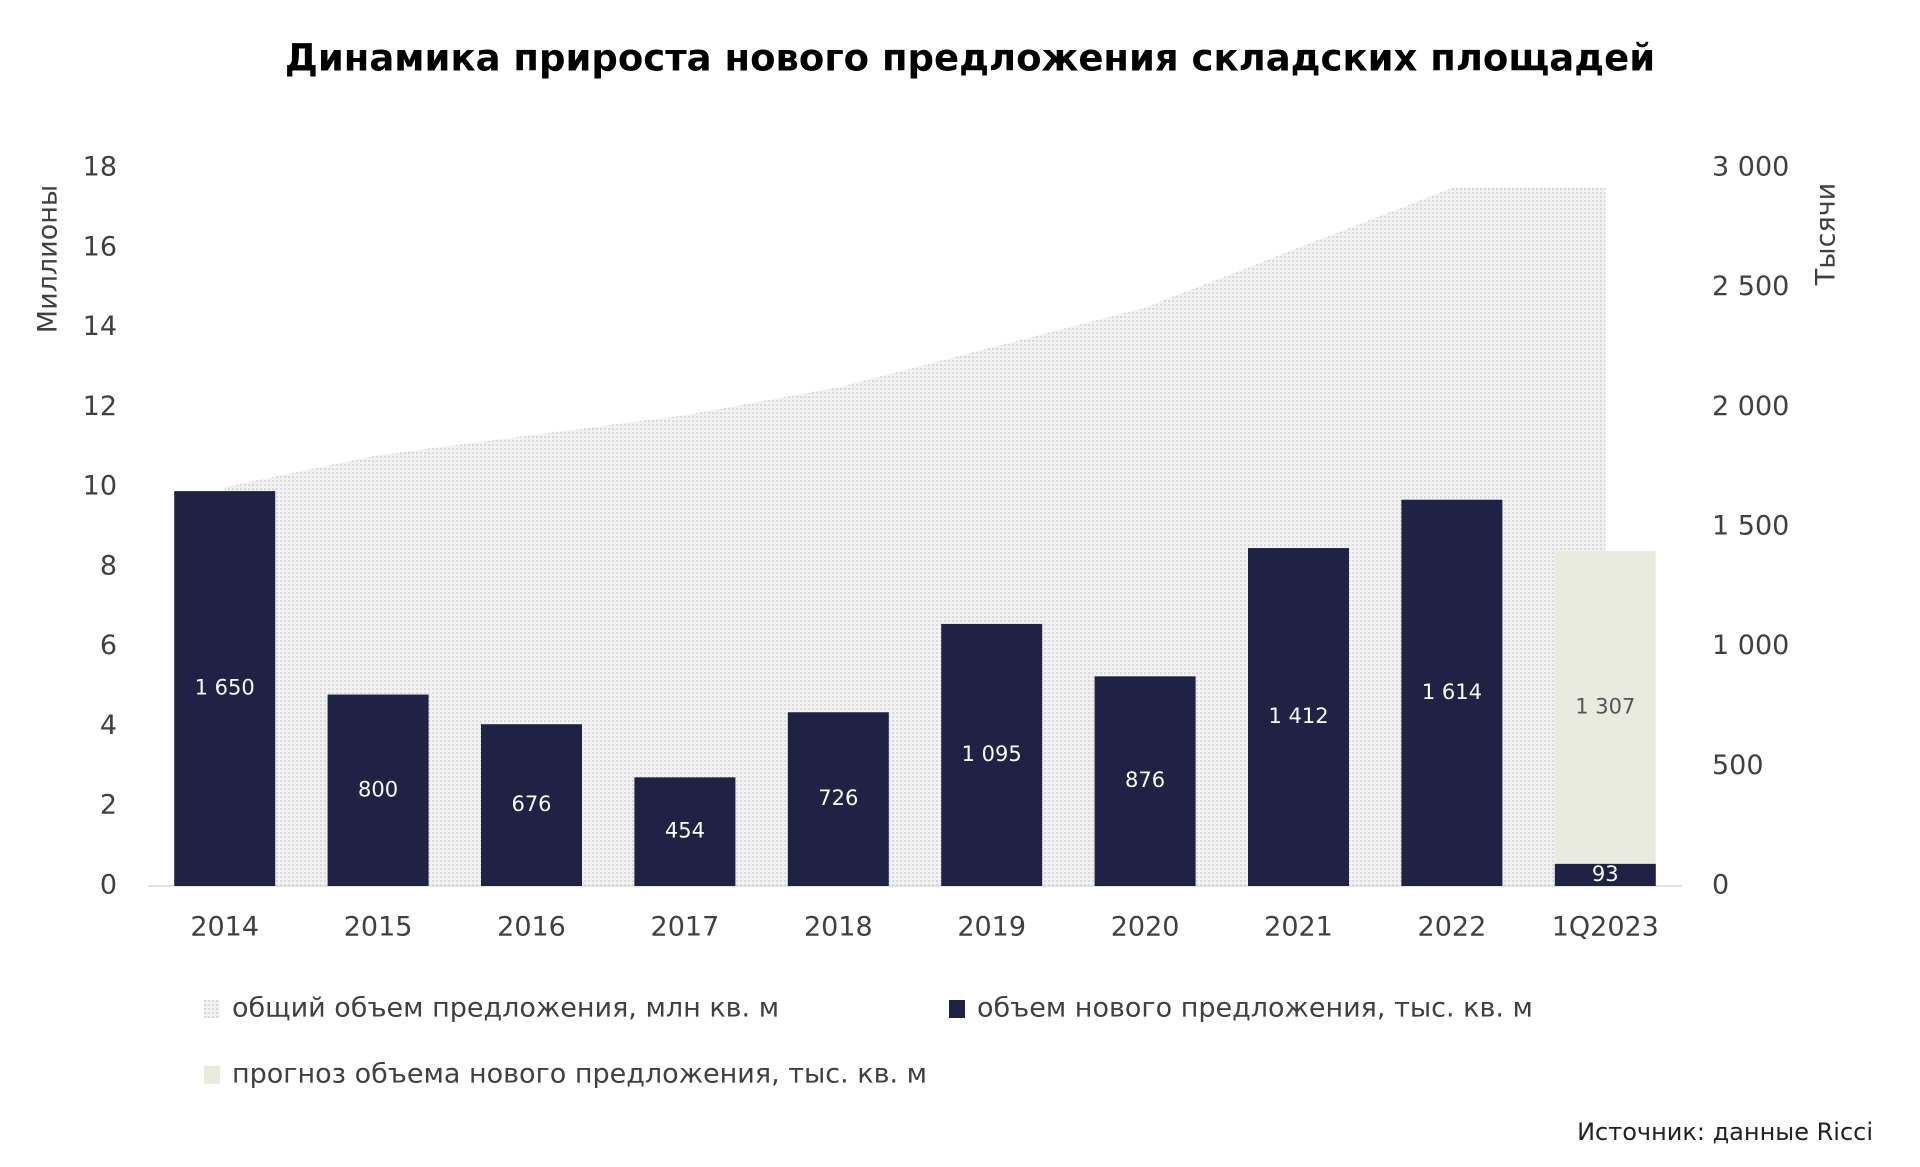  Describe the element at coordinates (108, 885) in the screenshot. I see `y-tick-label: 0` at that location.